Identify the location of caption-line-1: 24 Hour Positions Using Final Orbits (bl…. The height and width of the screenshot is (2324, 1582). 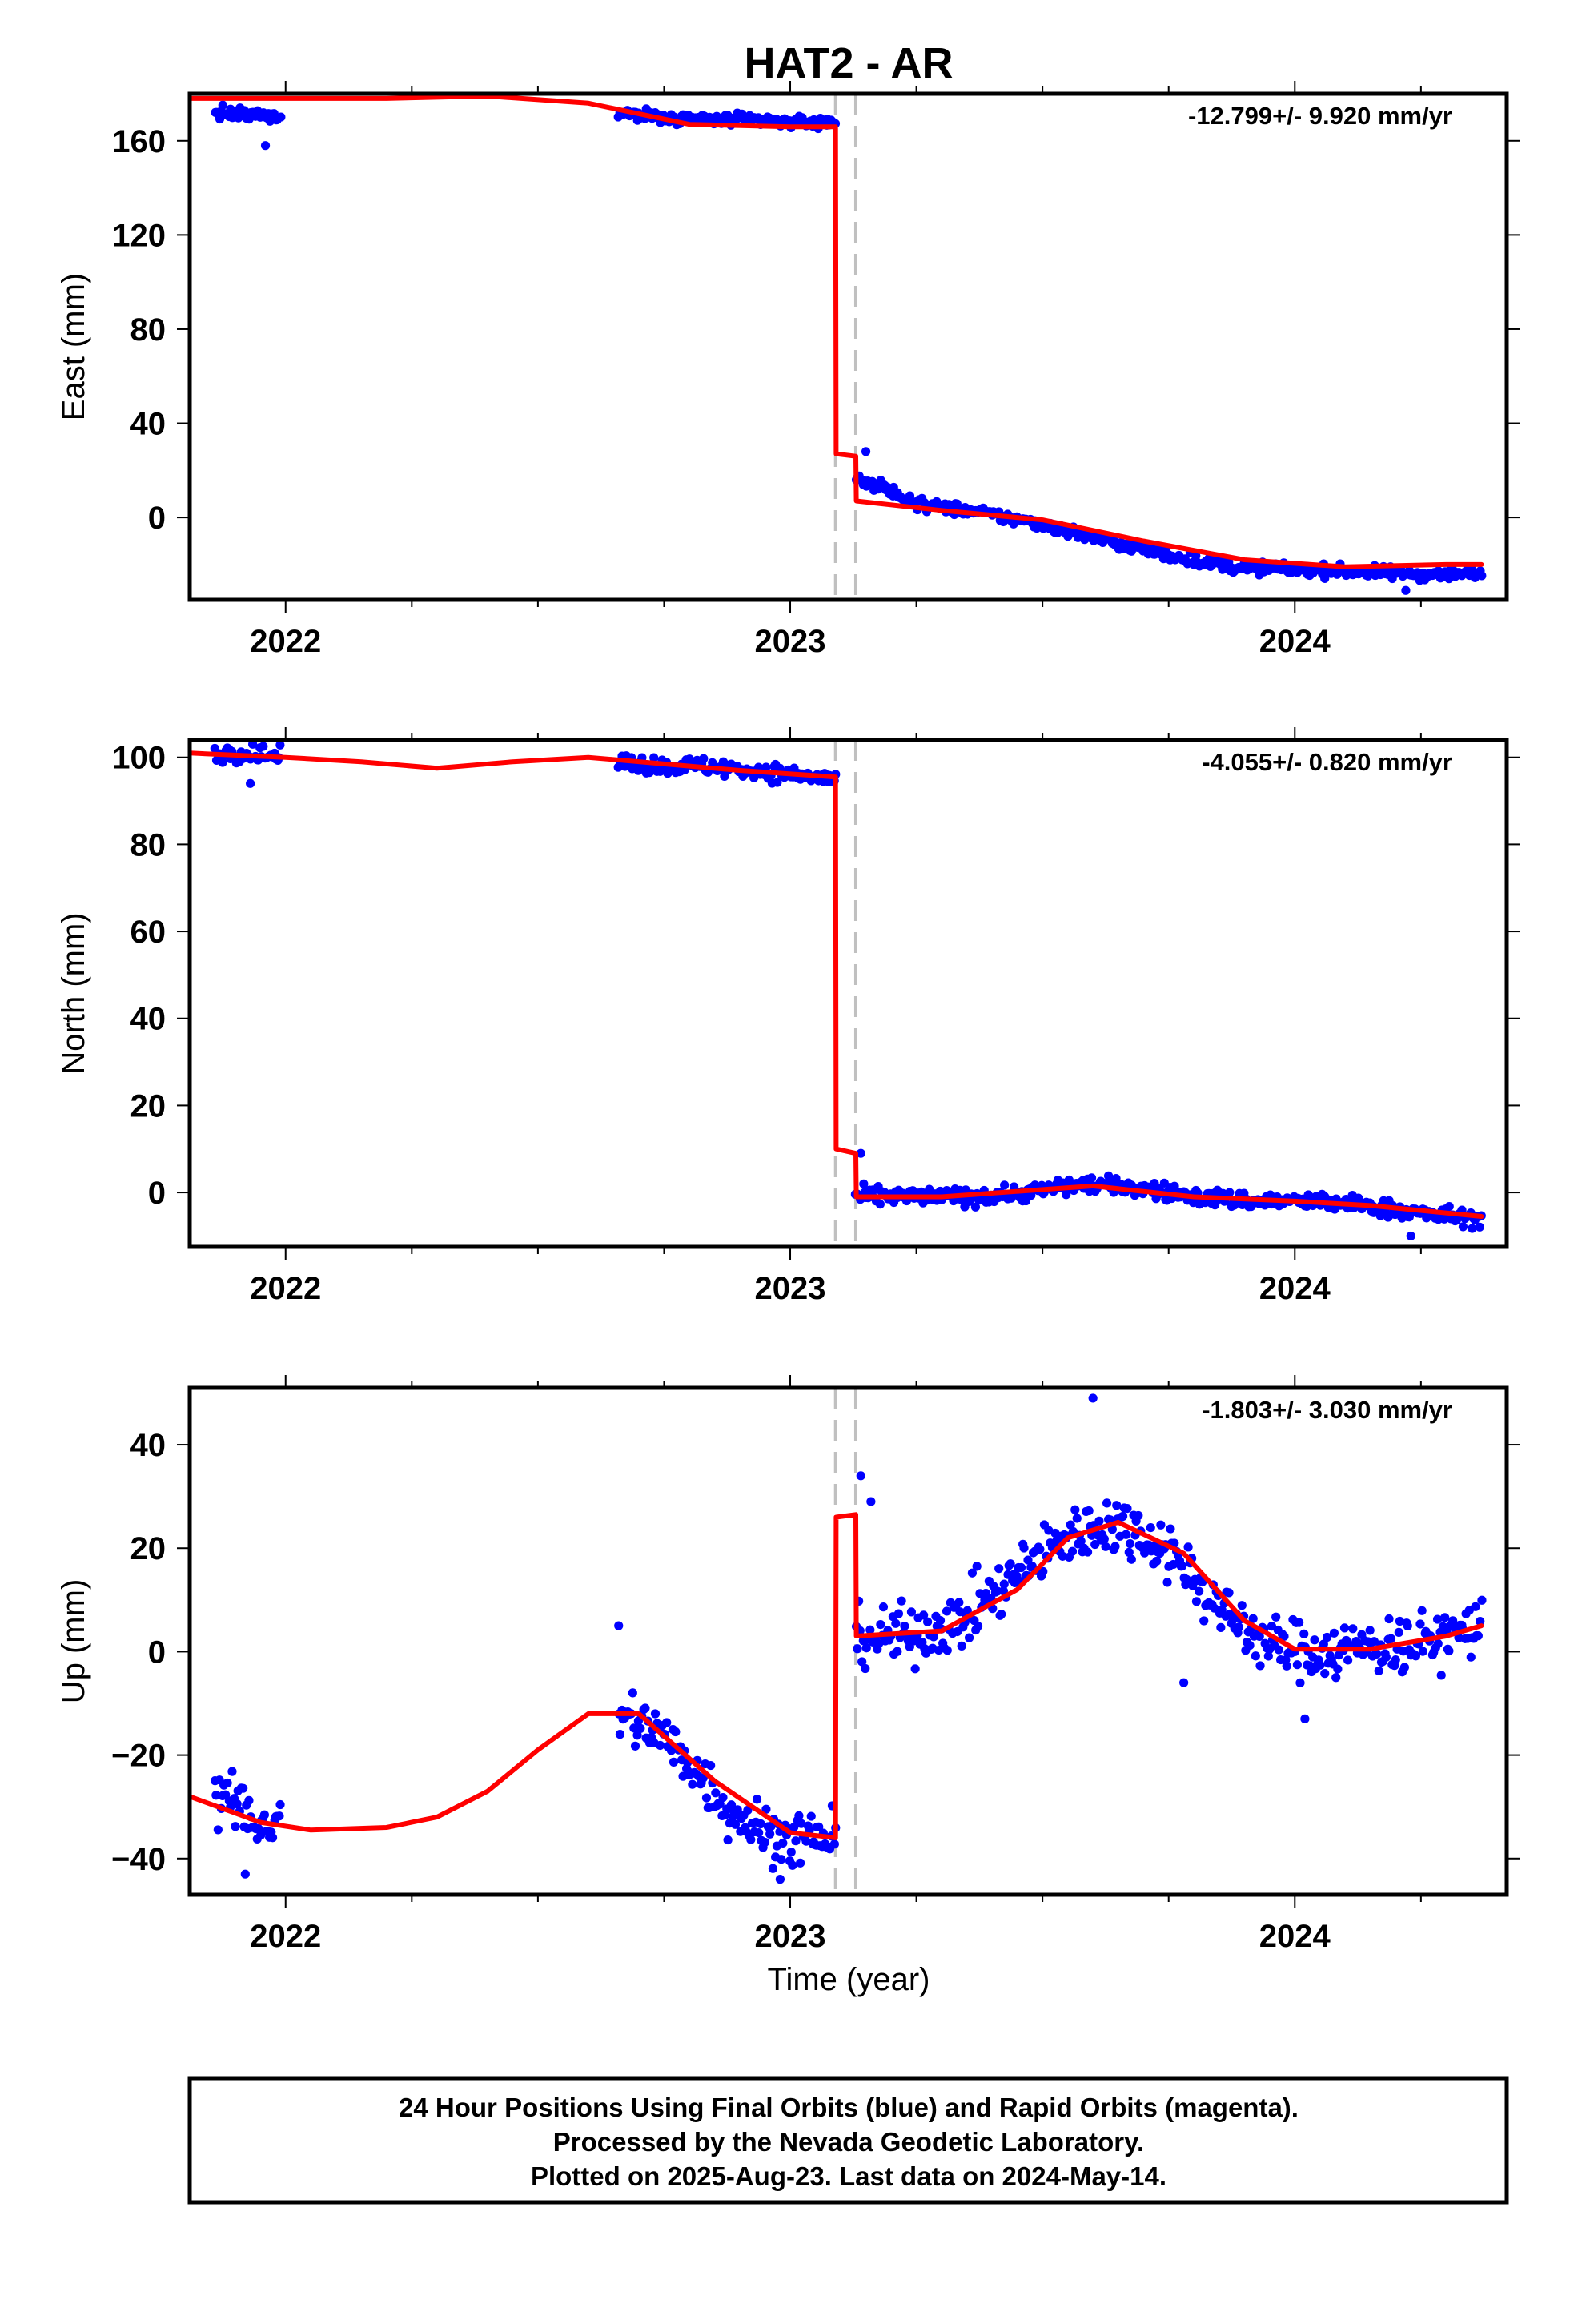
(849, 2107).